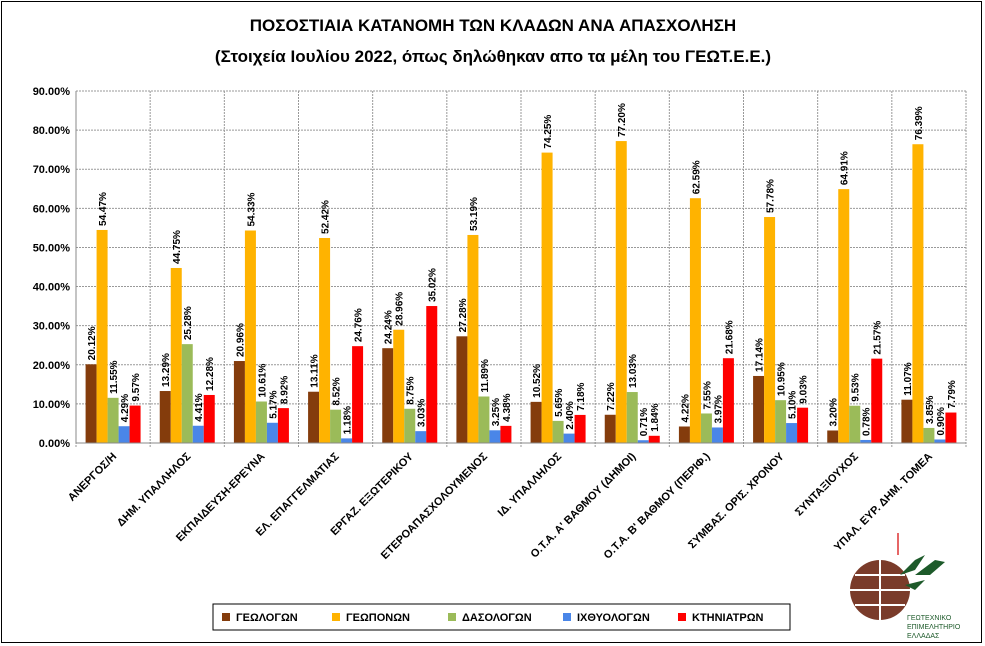 The width and height of the screenshot is (985, 646). I want to click on data-label: 28.96%, so click(400, 309).